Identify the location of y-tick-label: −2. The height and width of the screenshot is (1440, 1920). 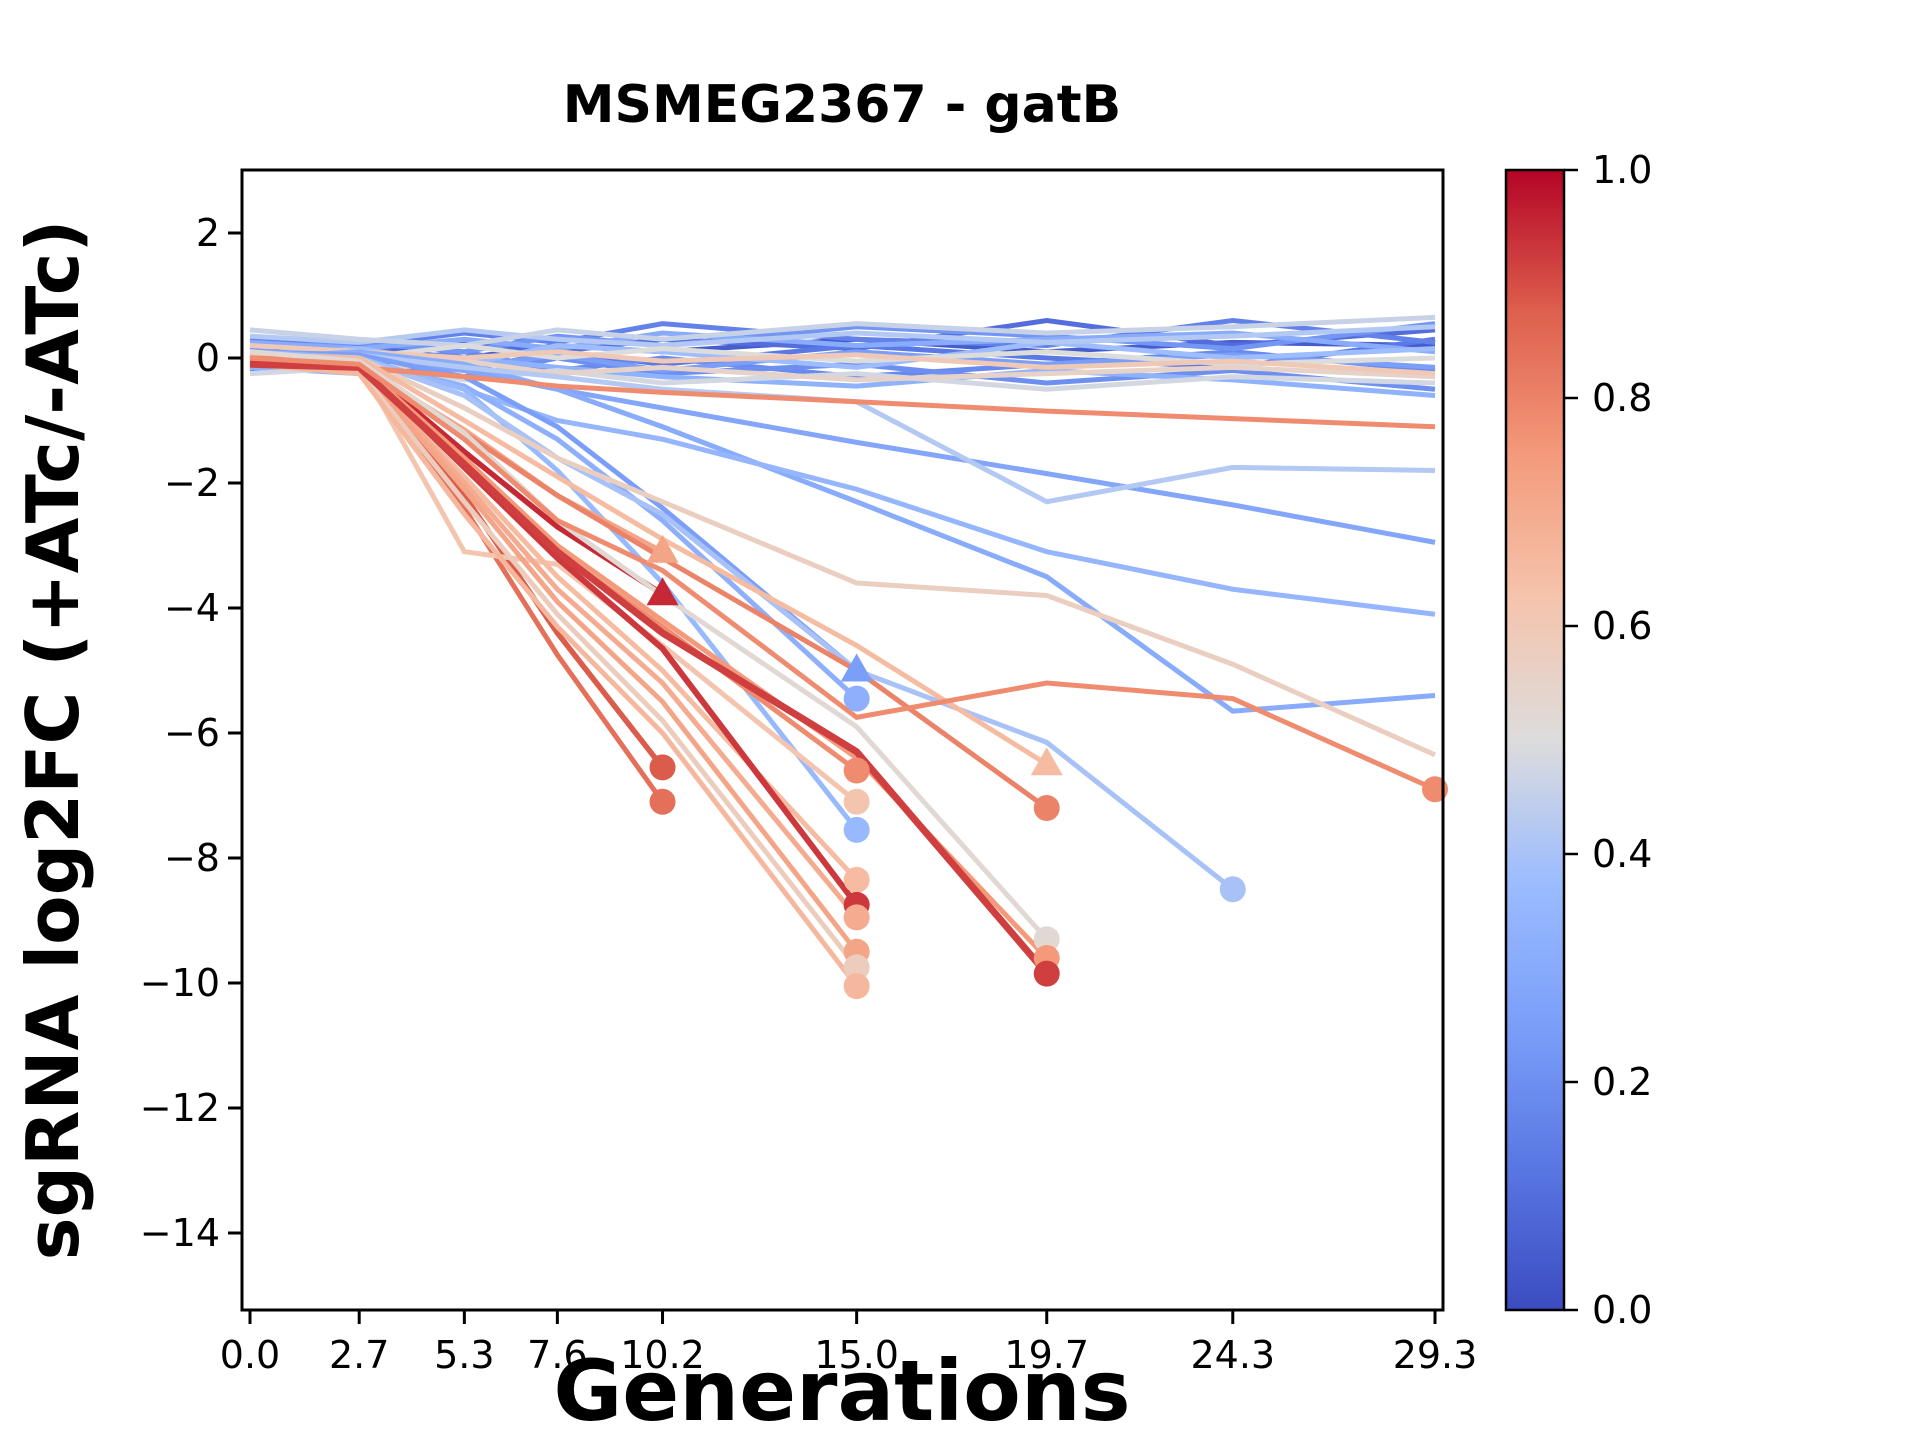
(192, 483).